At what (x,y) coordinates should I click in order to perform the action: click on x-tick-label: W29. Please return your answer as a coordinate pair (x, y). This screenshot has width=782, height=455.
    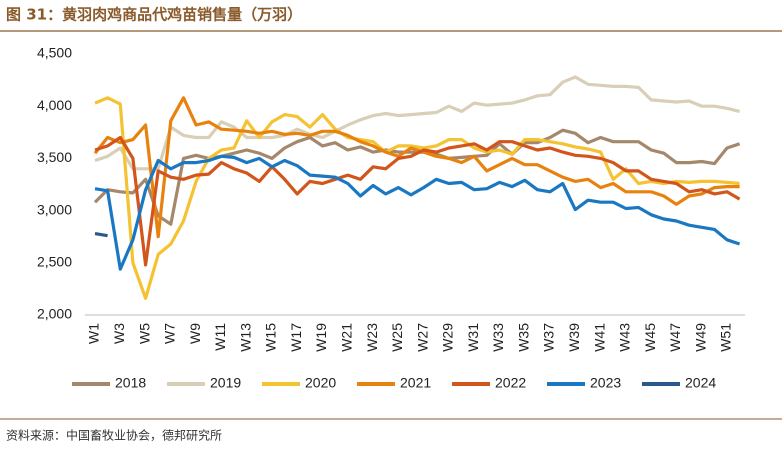
    Looking at the image, I should click on (448, 337).